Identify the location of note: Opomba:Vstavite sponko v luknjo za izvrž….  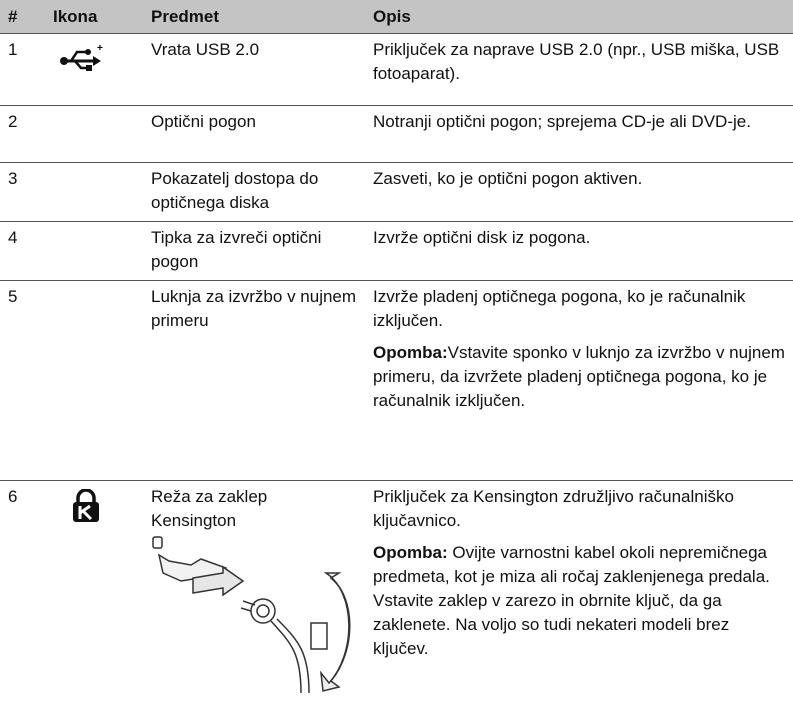
(579, 377).